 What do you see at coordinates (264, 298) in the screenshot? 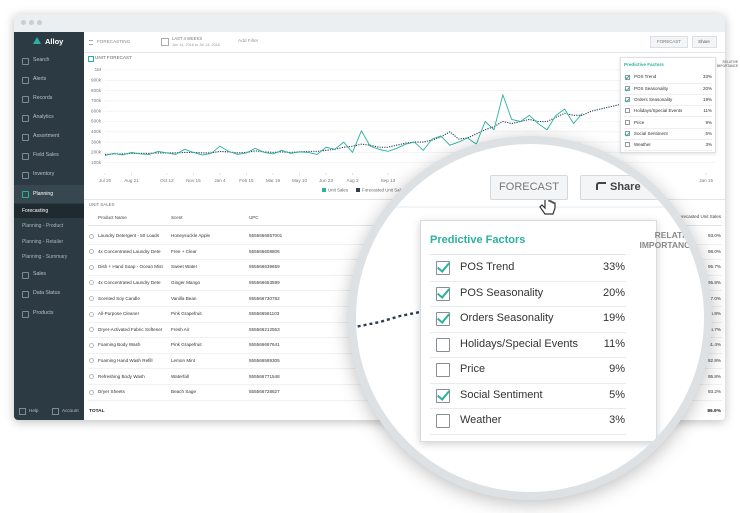
I see `table-cell: 555566730782` at bounding box center [264, 298].